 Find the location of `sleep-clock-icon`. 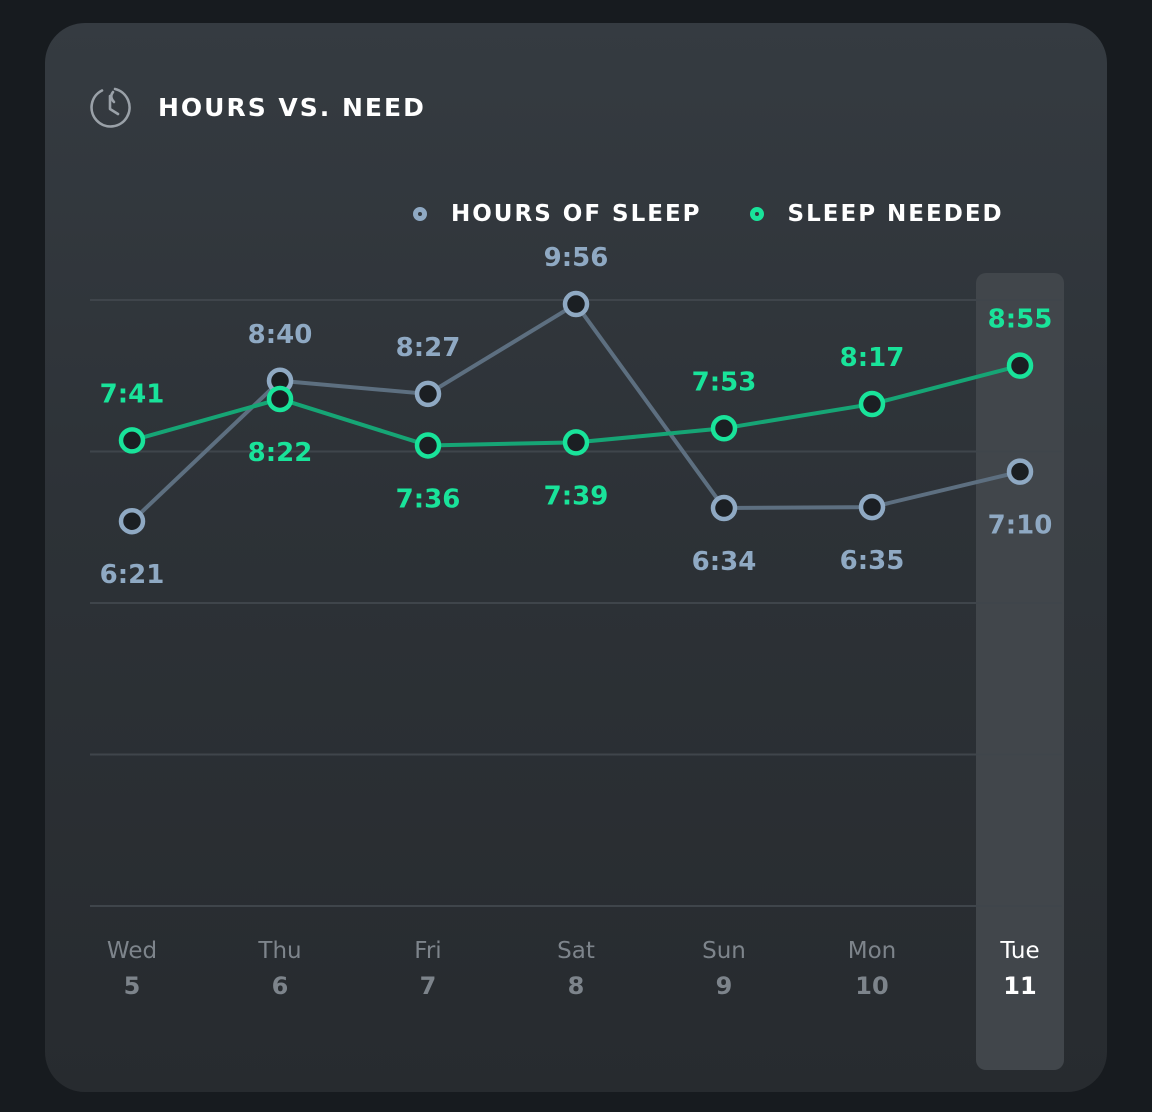

sleep-clock-icon is located at coordinates (110, 107).